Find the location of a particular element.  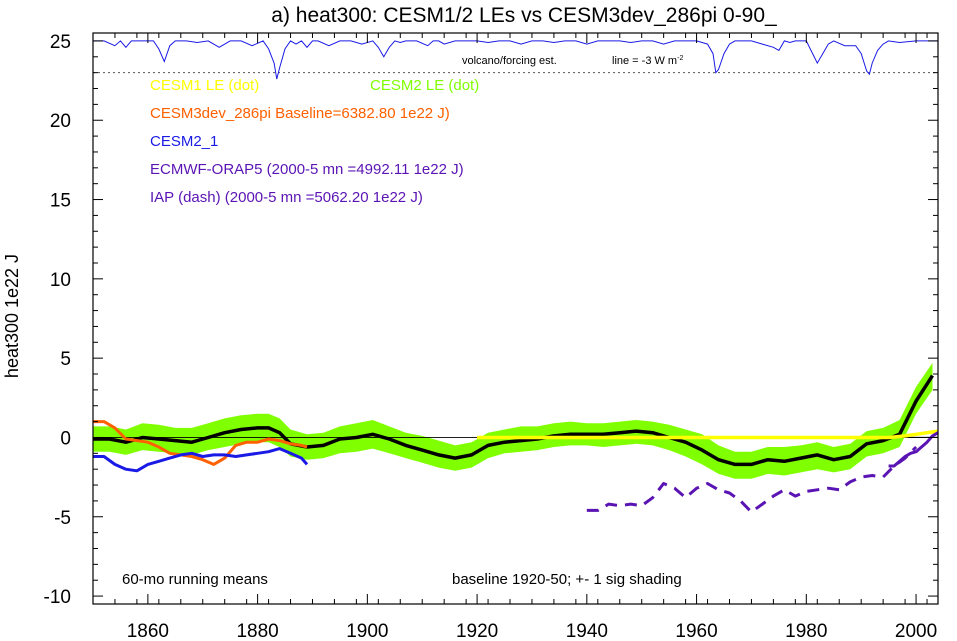

cesm2-le-mean-line is located at coordinates (513, 420).